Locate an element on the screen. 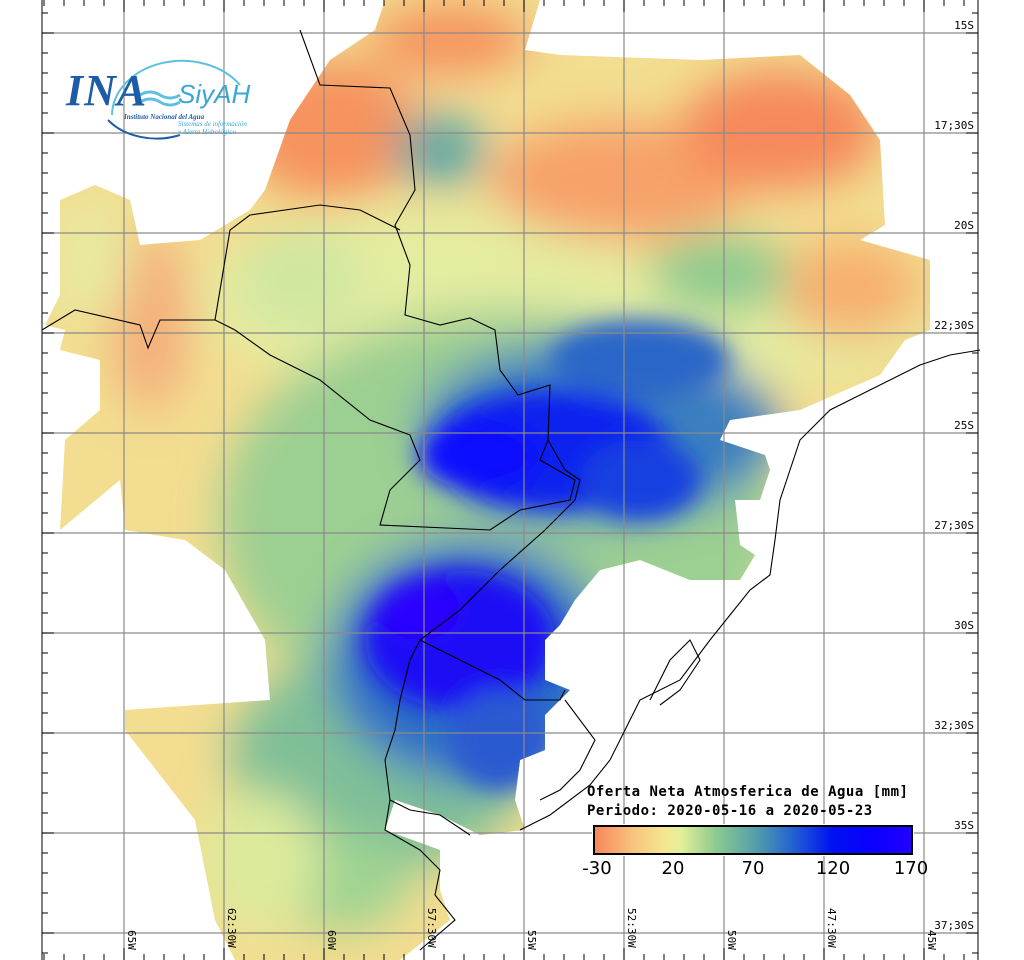 The width and height of the screenshot is (1024, 960). latitude-label: 35S is located at coordinates (964, 825).